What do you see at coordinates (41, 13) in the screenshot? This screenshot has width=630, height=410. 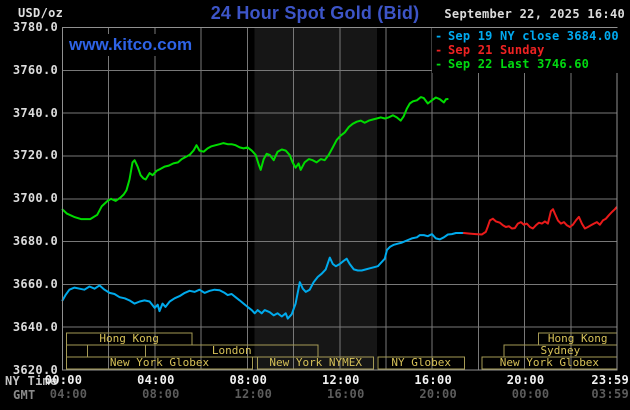 I see `y-axis-unit-label: USD/oz` at bounding box center [41, 13].